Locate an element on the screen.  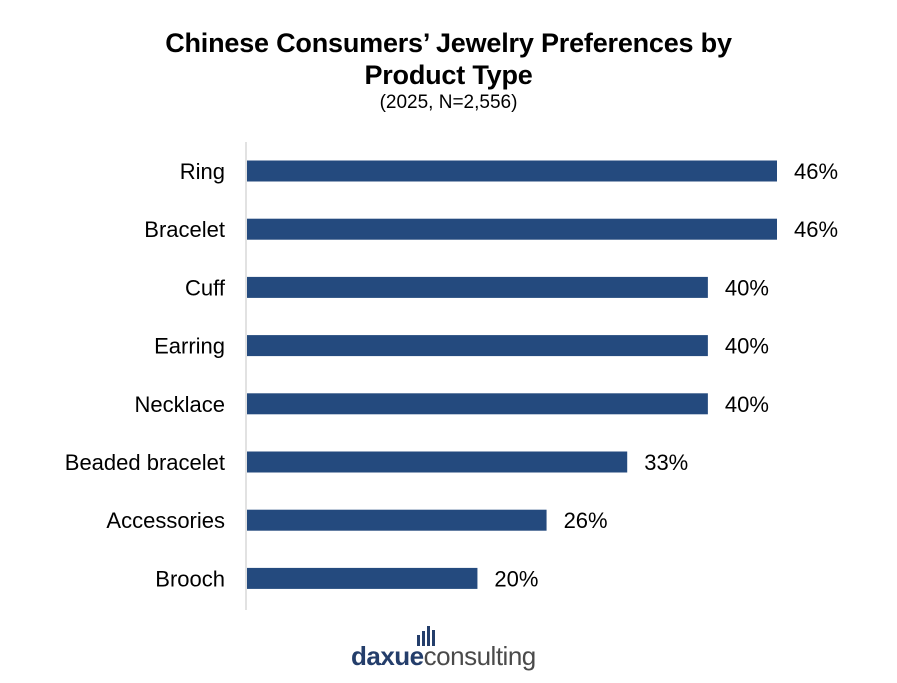
logo-text-daxue: daxue is located at coordinates (387, 656).